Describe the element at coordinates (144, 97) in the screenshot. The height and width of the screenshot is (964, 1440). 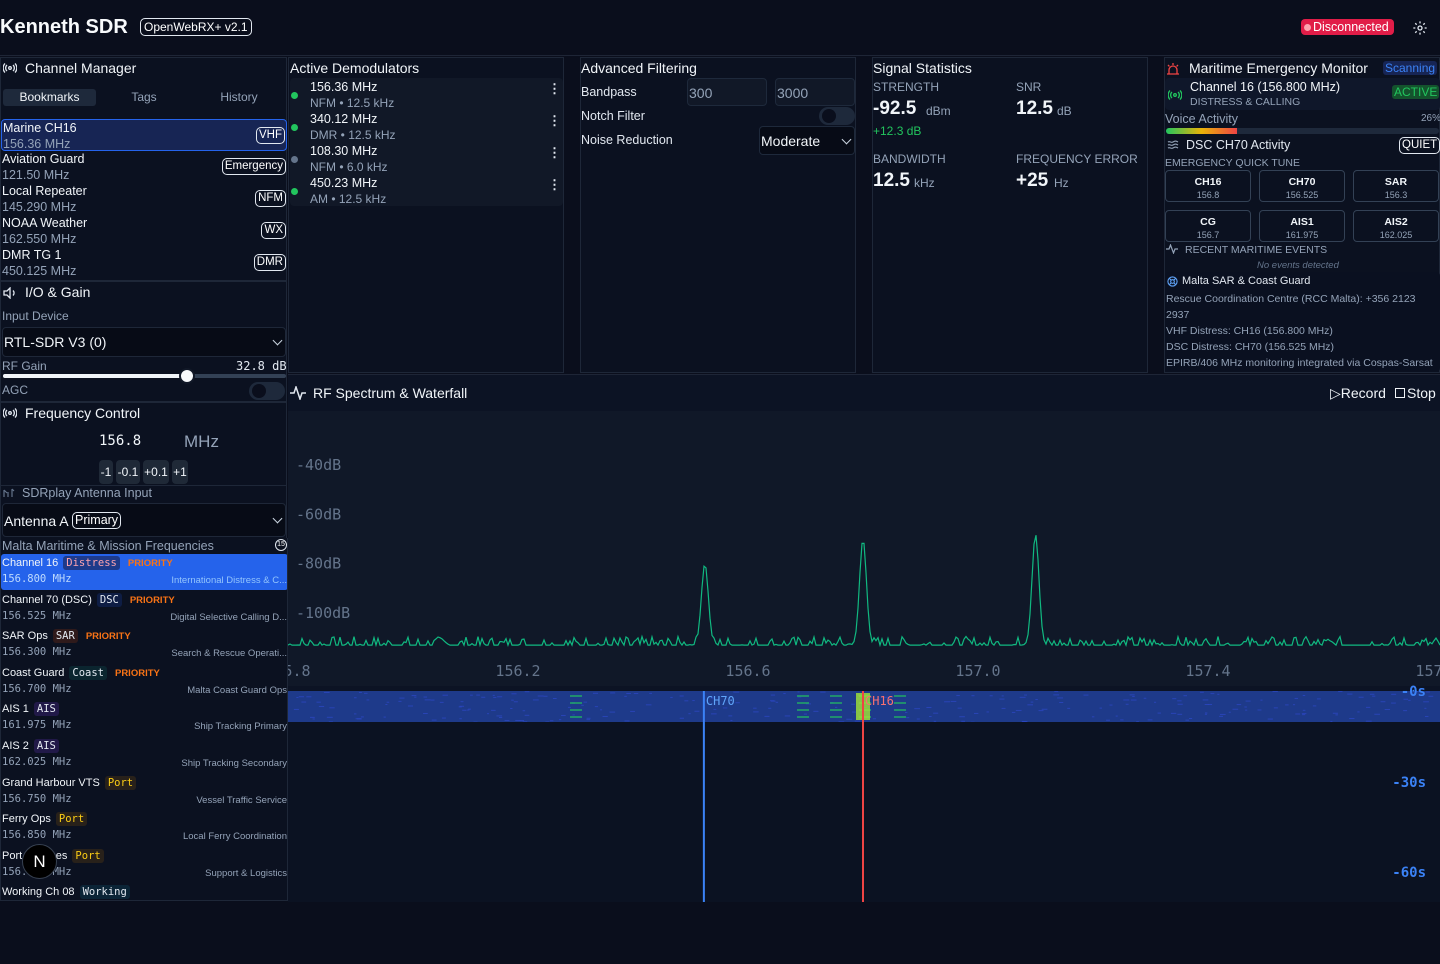
I see `tab-tags: Tags` at that location.